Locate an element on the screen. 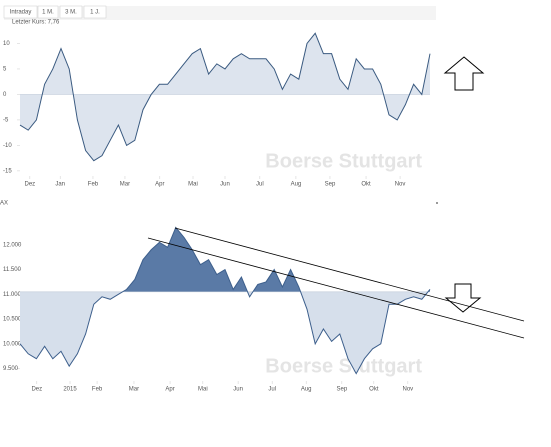 The width and height of the screenshot is (551, 447). y-tick-label: -10 is located at coordinates (7, 146).